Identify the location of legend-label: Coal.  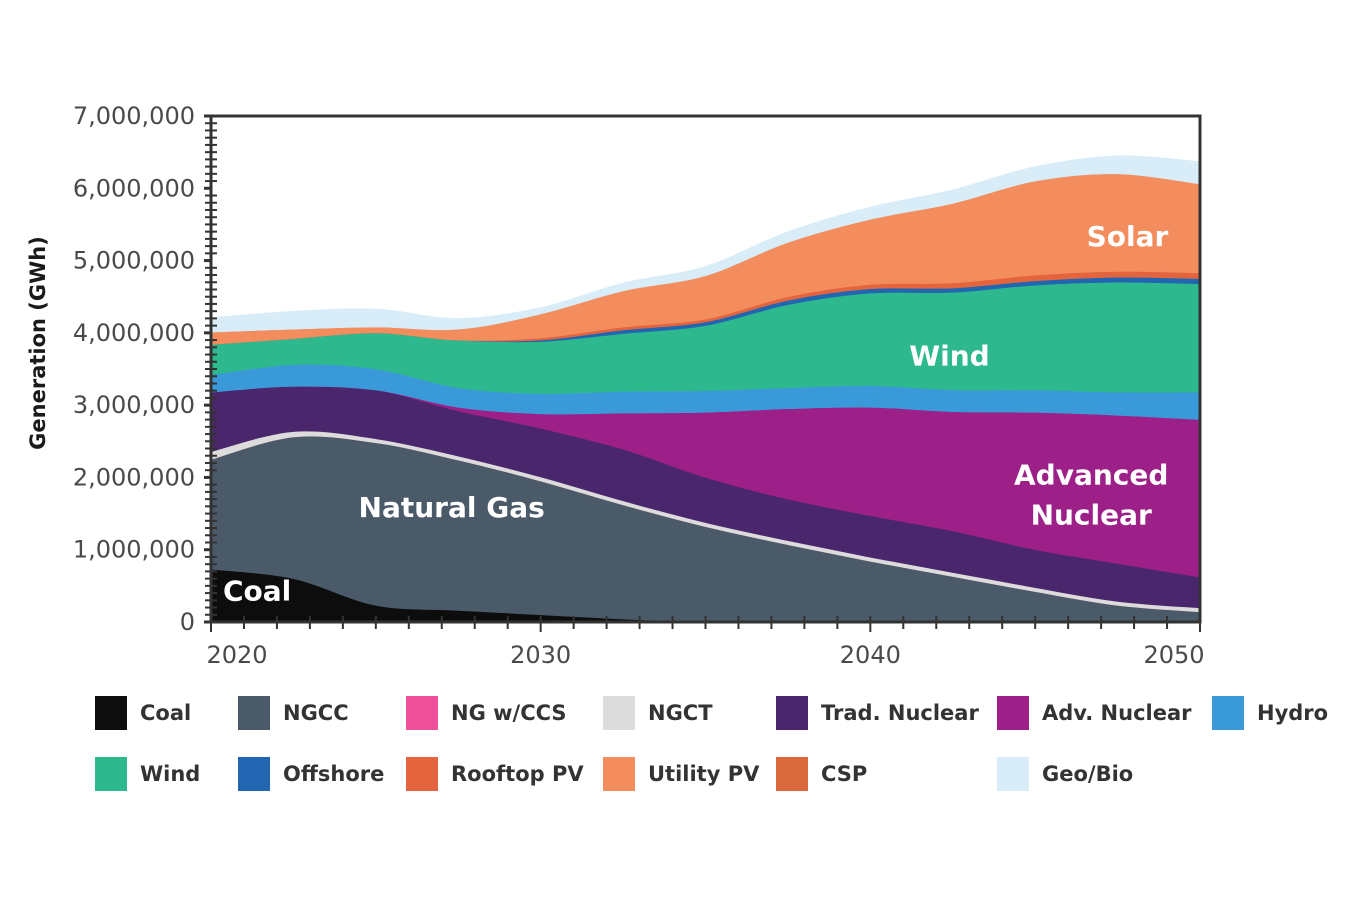
(165, 713).